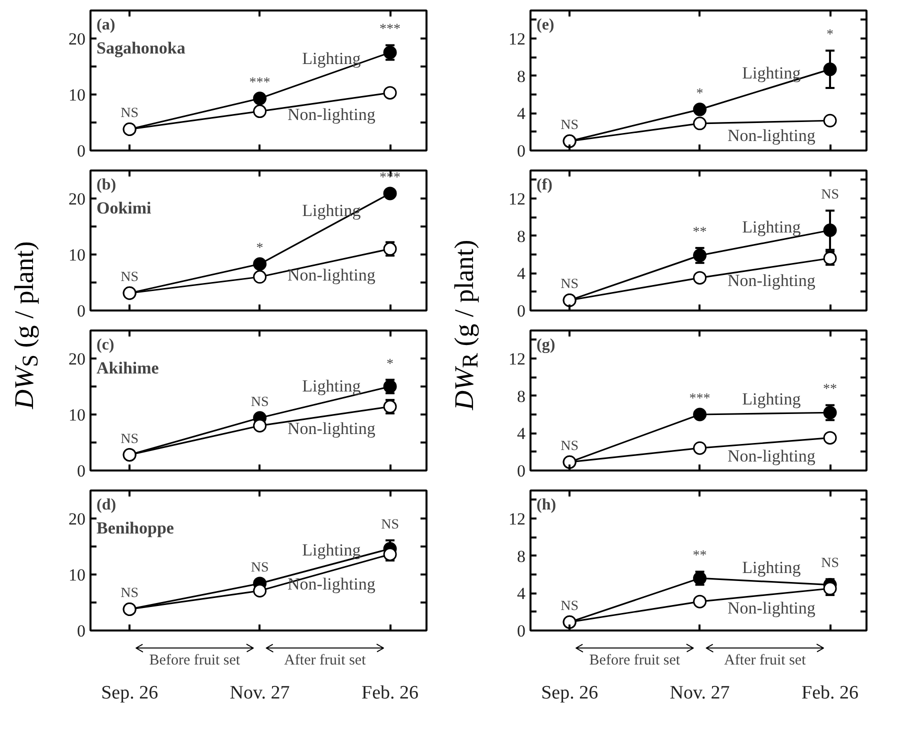 The image size is (906, 738). What do you see at coordinates (106, 25) in the screenshot?
I see `chart-title: (a)` at bounding box center [106, 25].